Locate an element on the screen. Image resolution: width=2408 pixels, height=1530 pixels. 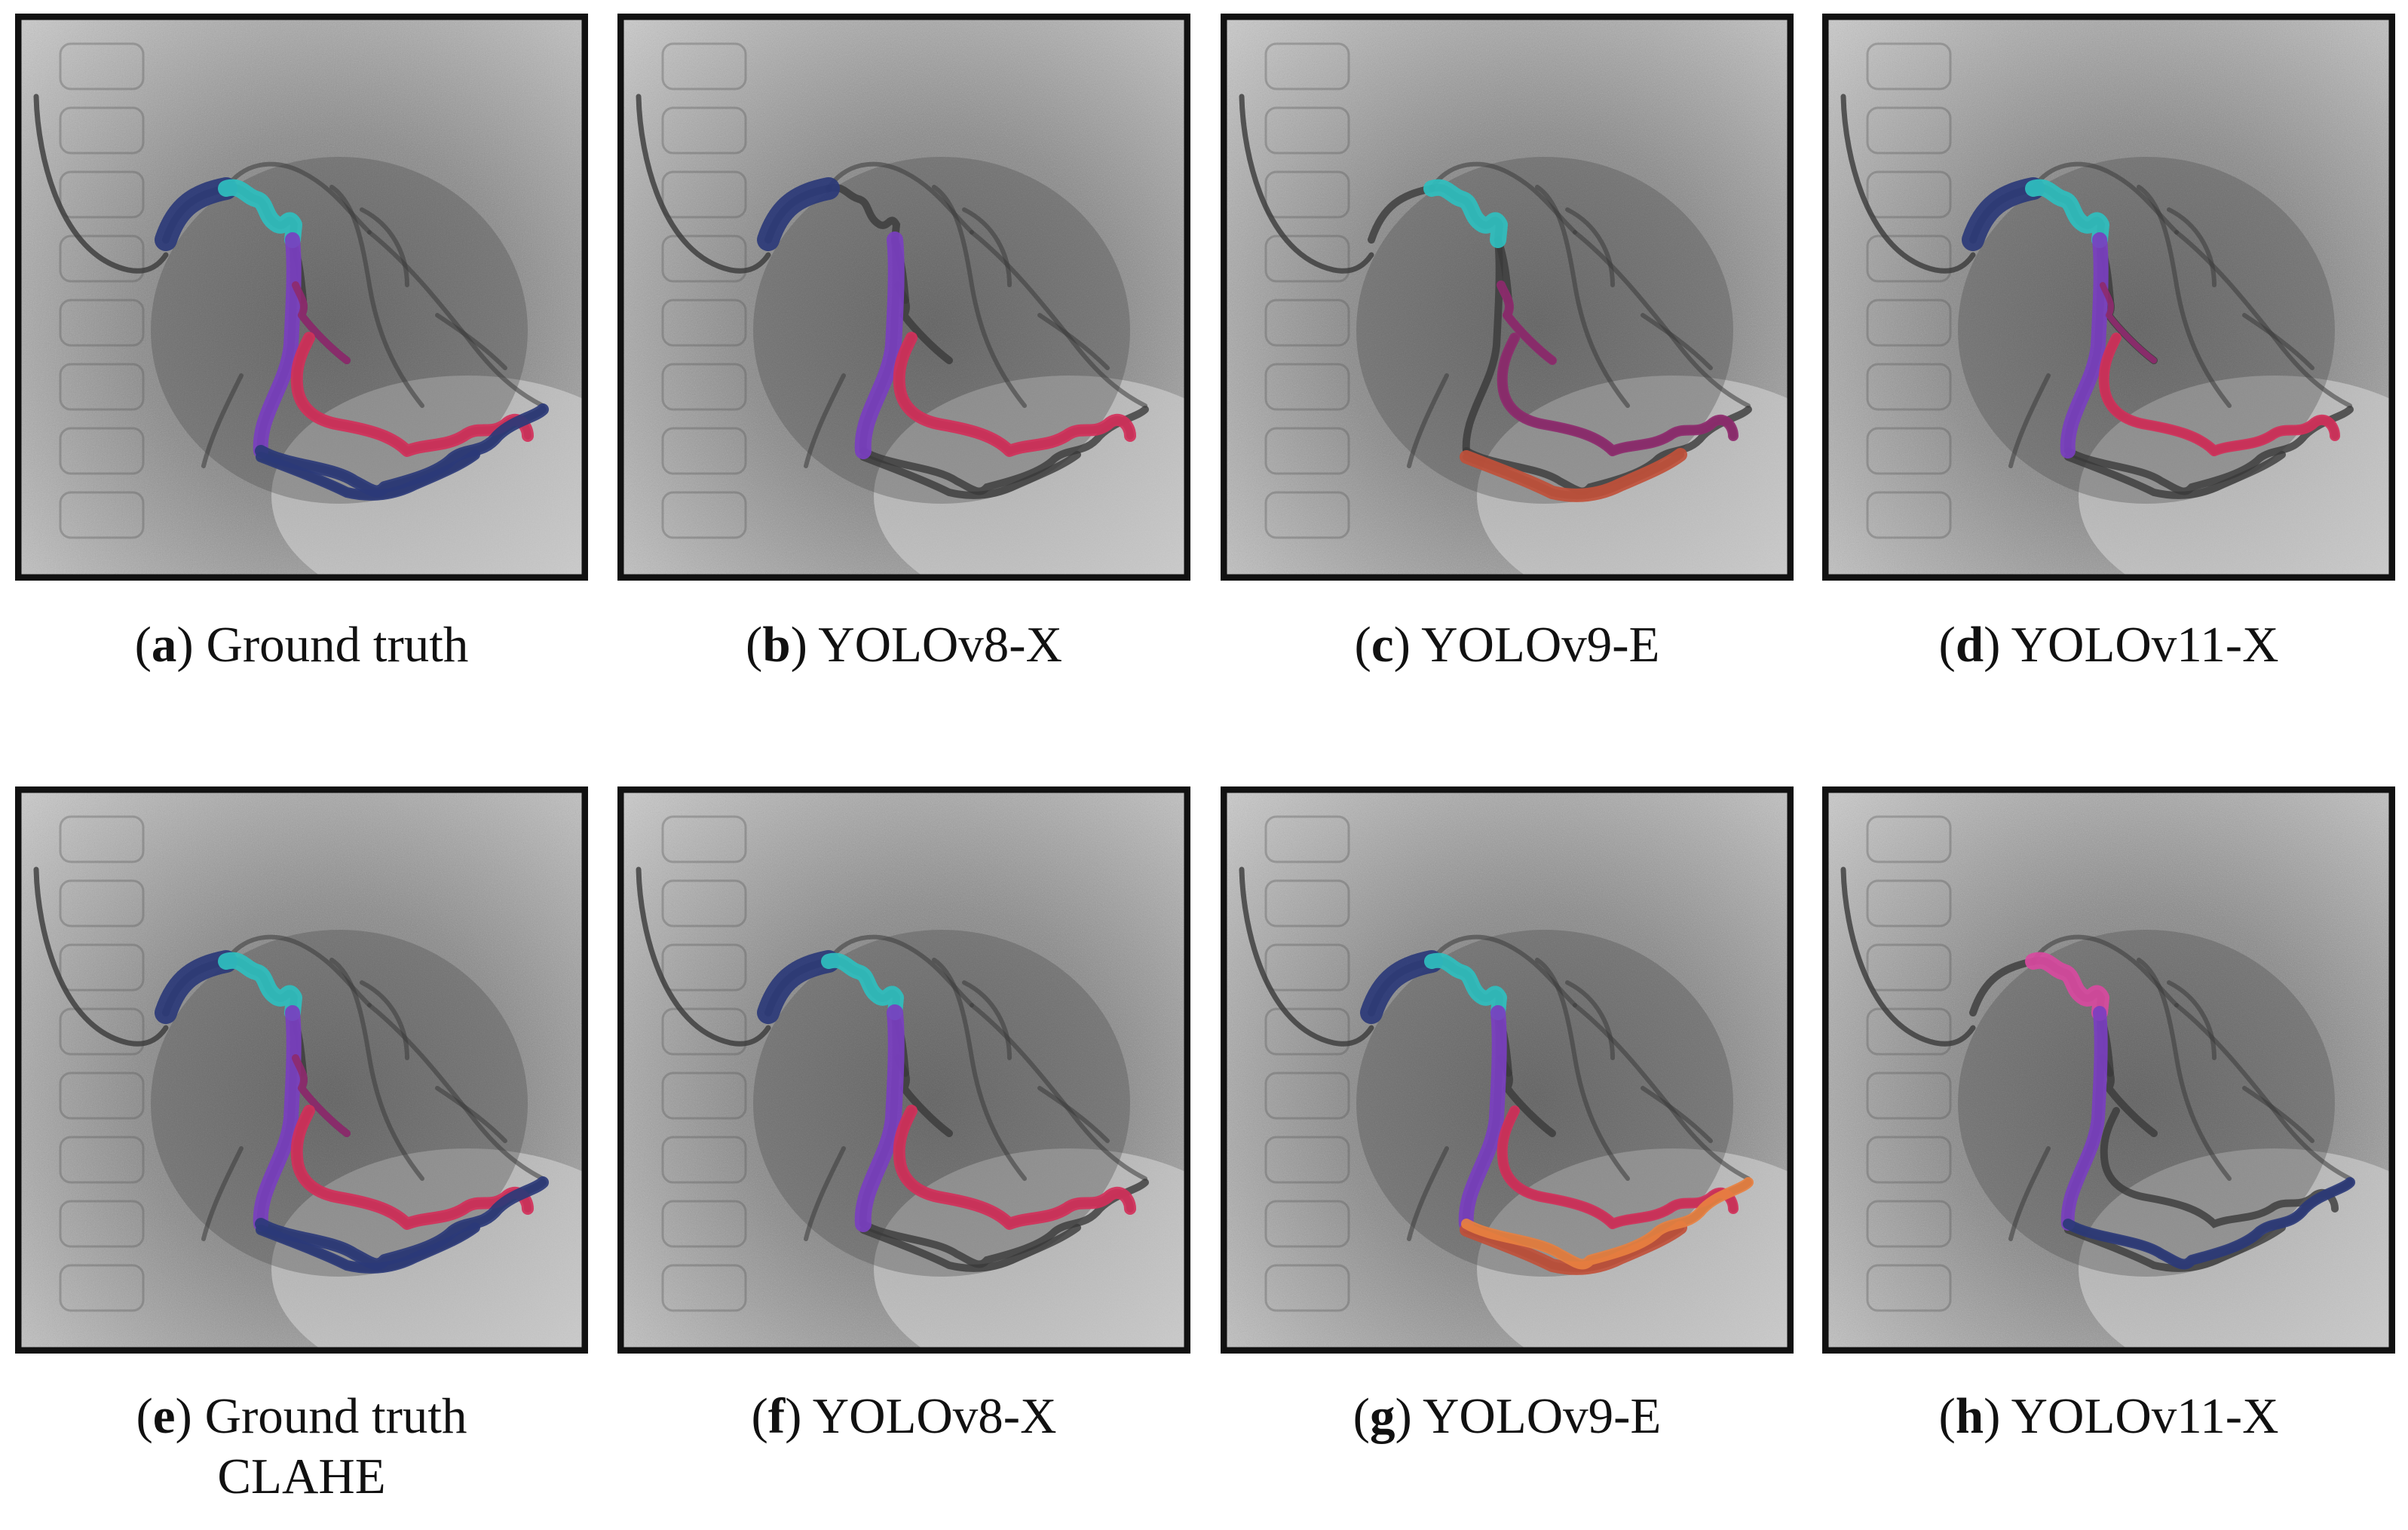
angiogram-panel-a is located at coordinates (301, 297).